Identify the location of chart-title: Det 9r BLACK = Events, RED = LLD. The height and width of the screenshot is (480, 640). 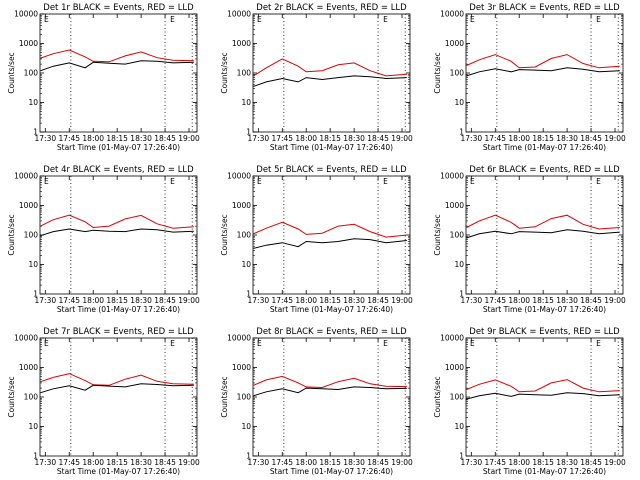
(544, 332).